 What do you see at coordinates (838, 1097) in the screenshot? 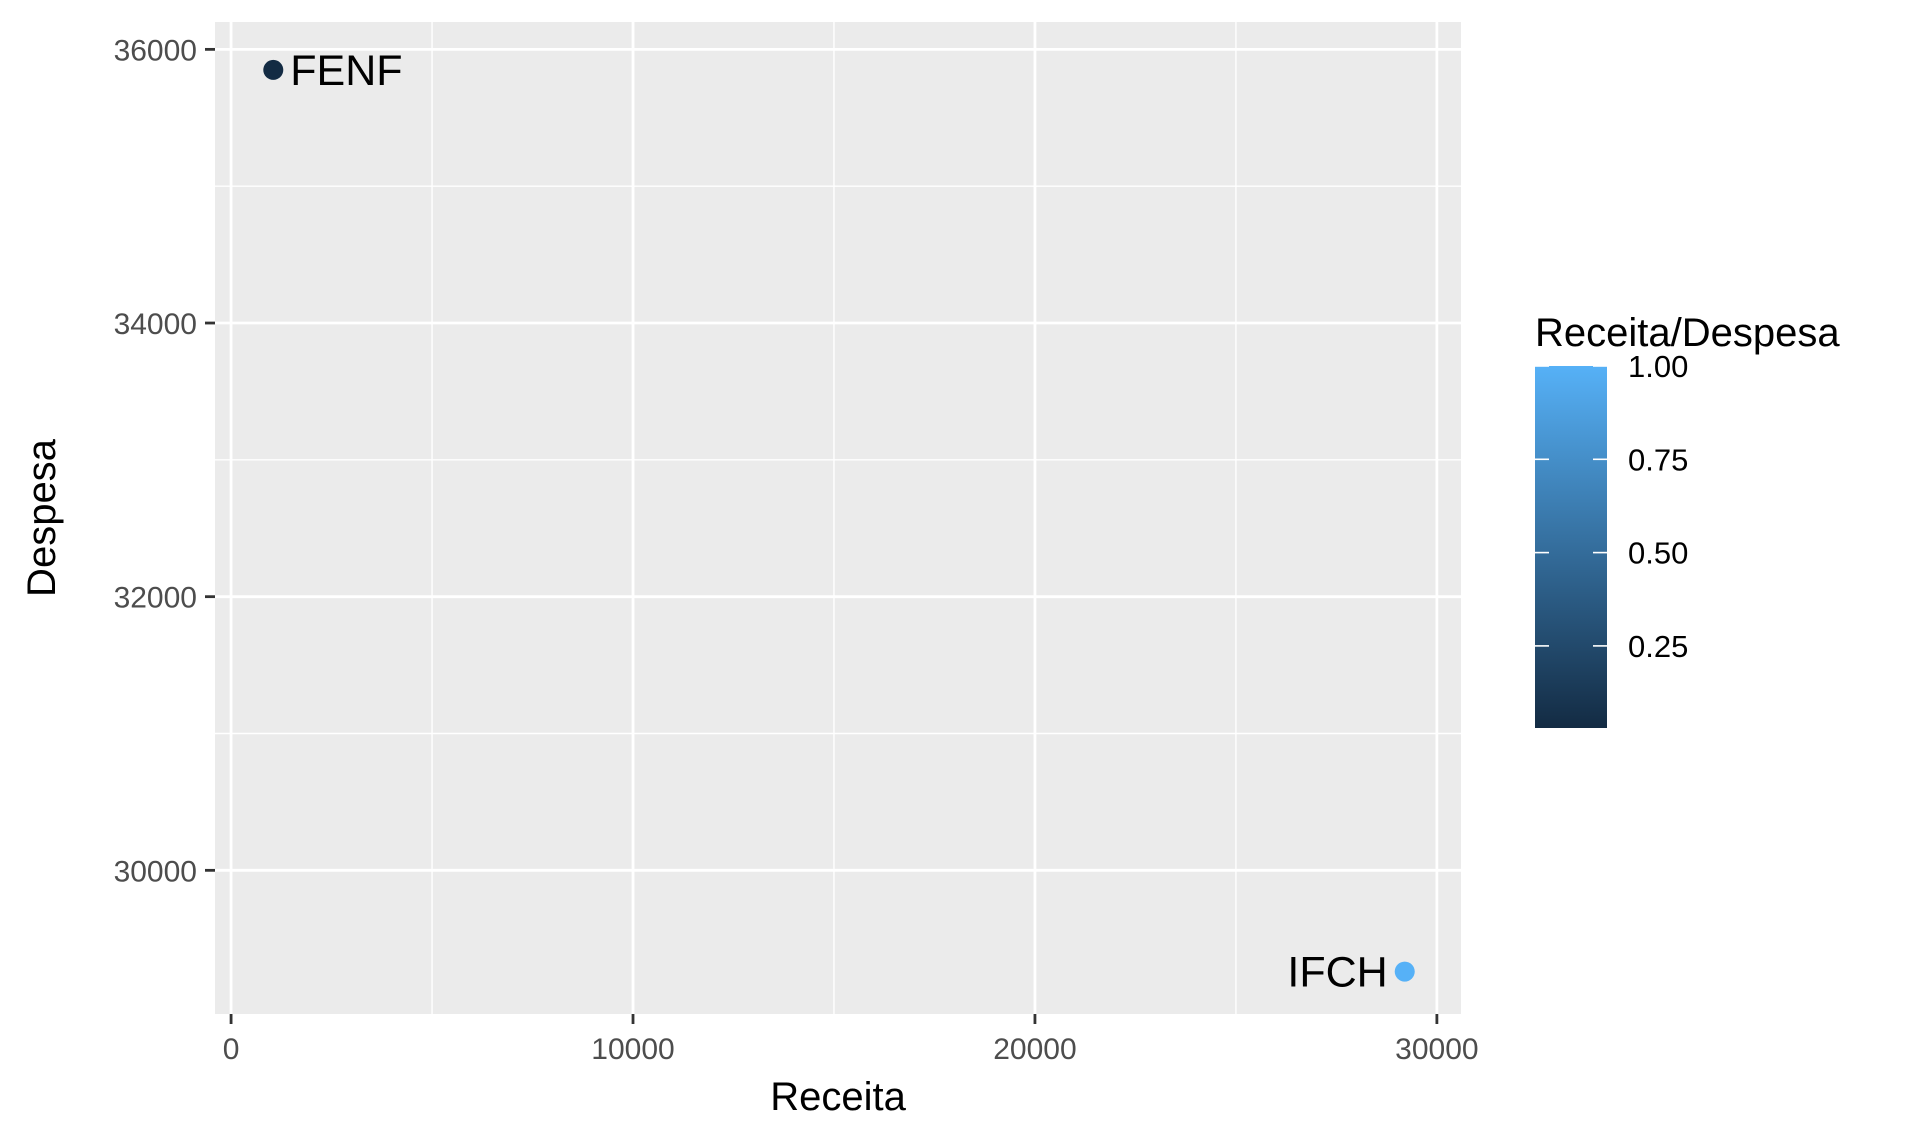
I see `x-axis-title: Receita` at bounding box center [838, 1097].